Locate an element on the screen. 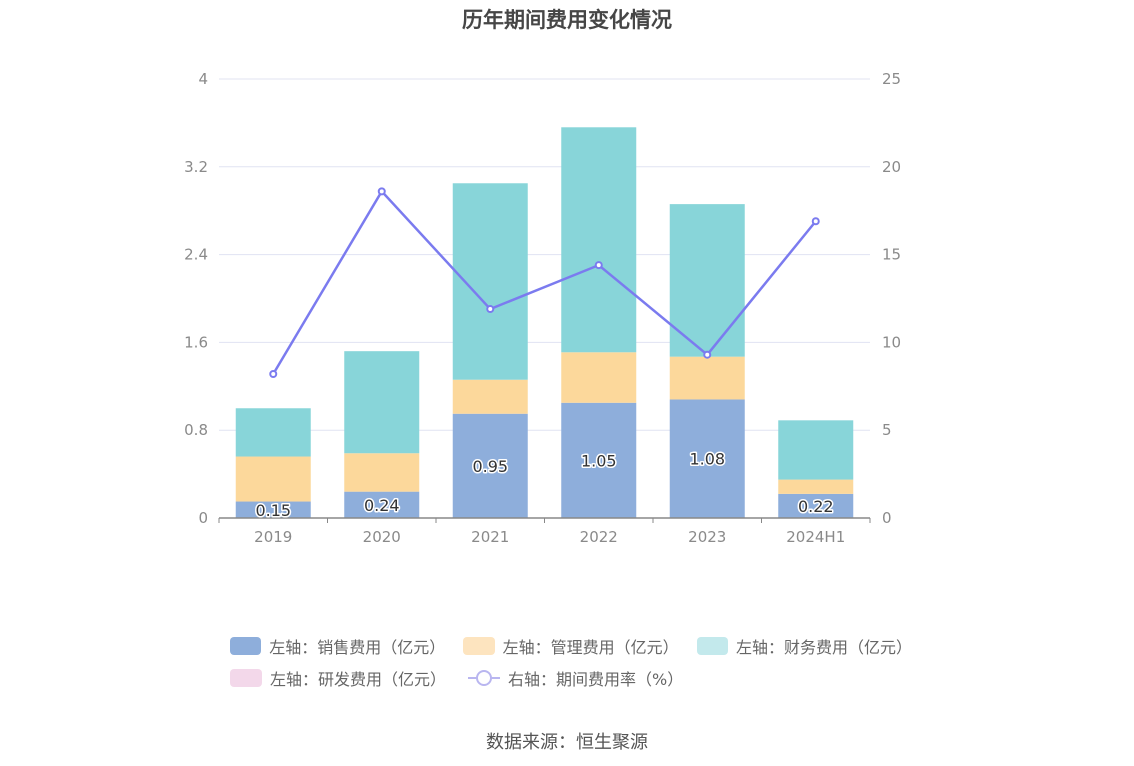 The width and height of the screenshot is (1134, 766). legend-item-rnd: 左轴：研发费用（亿元） is located at coordinates (338, 678).